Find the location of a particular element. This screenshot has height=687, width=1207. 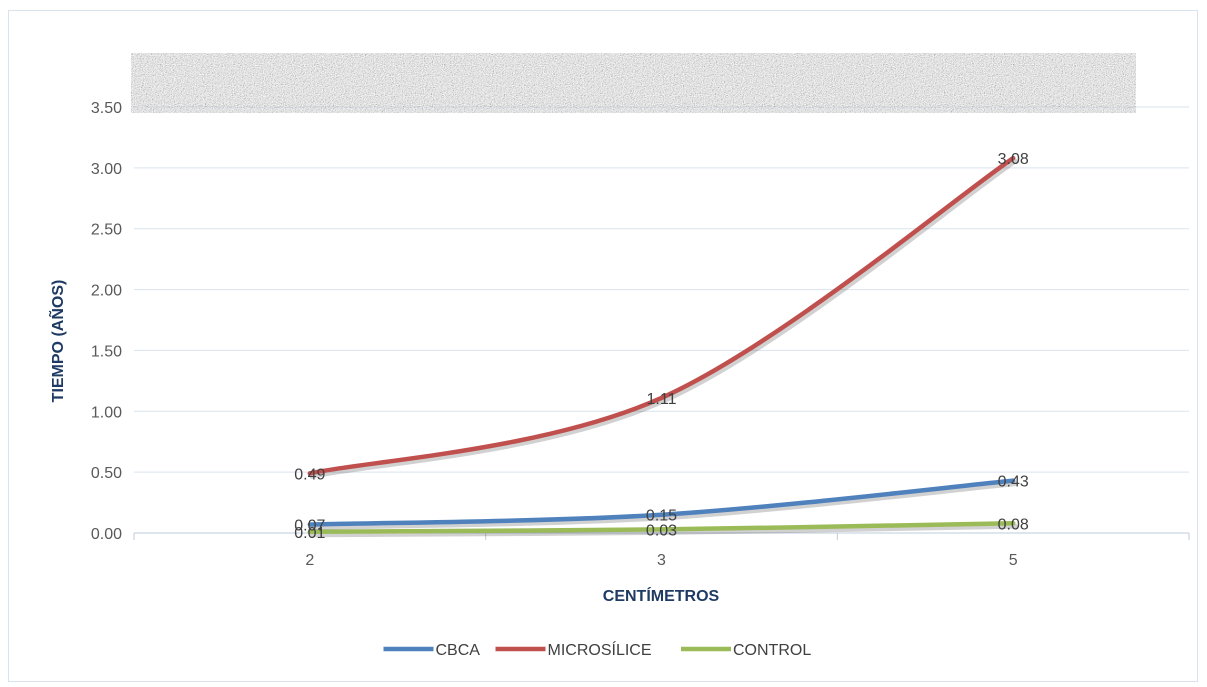

y-tick-label: 1.50 is located at coordinates (106, 351).